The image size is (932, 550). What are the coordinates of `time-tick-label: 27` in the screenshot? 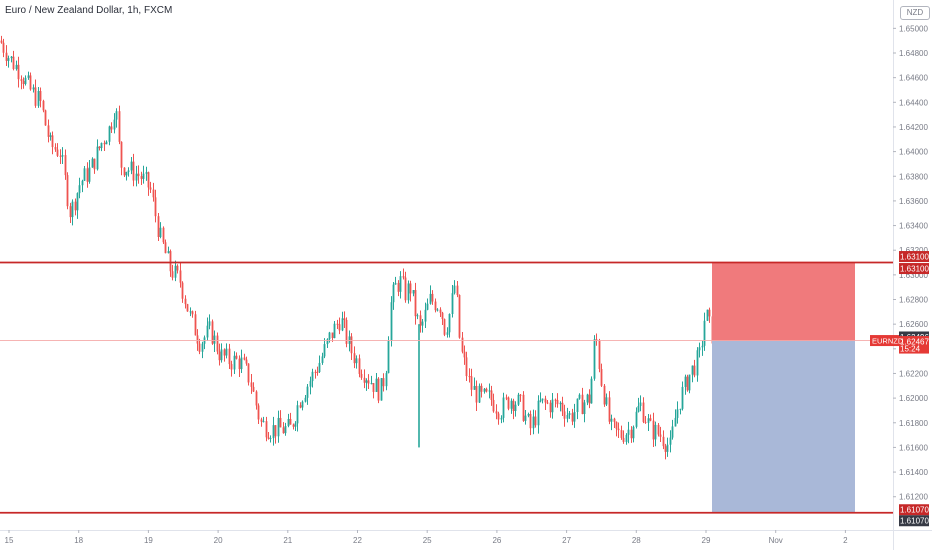 It's located at (566, 540).